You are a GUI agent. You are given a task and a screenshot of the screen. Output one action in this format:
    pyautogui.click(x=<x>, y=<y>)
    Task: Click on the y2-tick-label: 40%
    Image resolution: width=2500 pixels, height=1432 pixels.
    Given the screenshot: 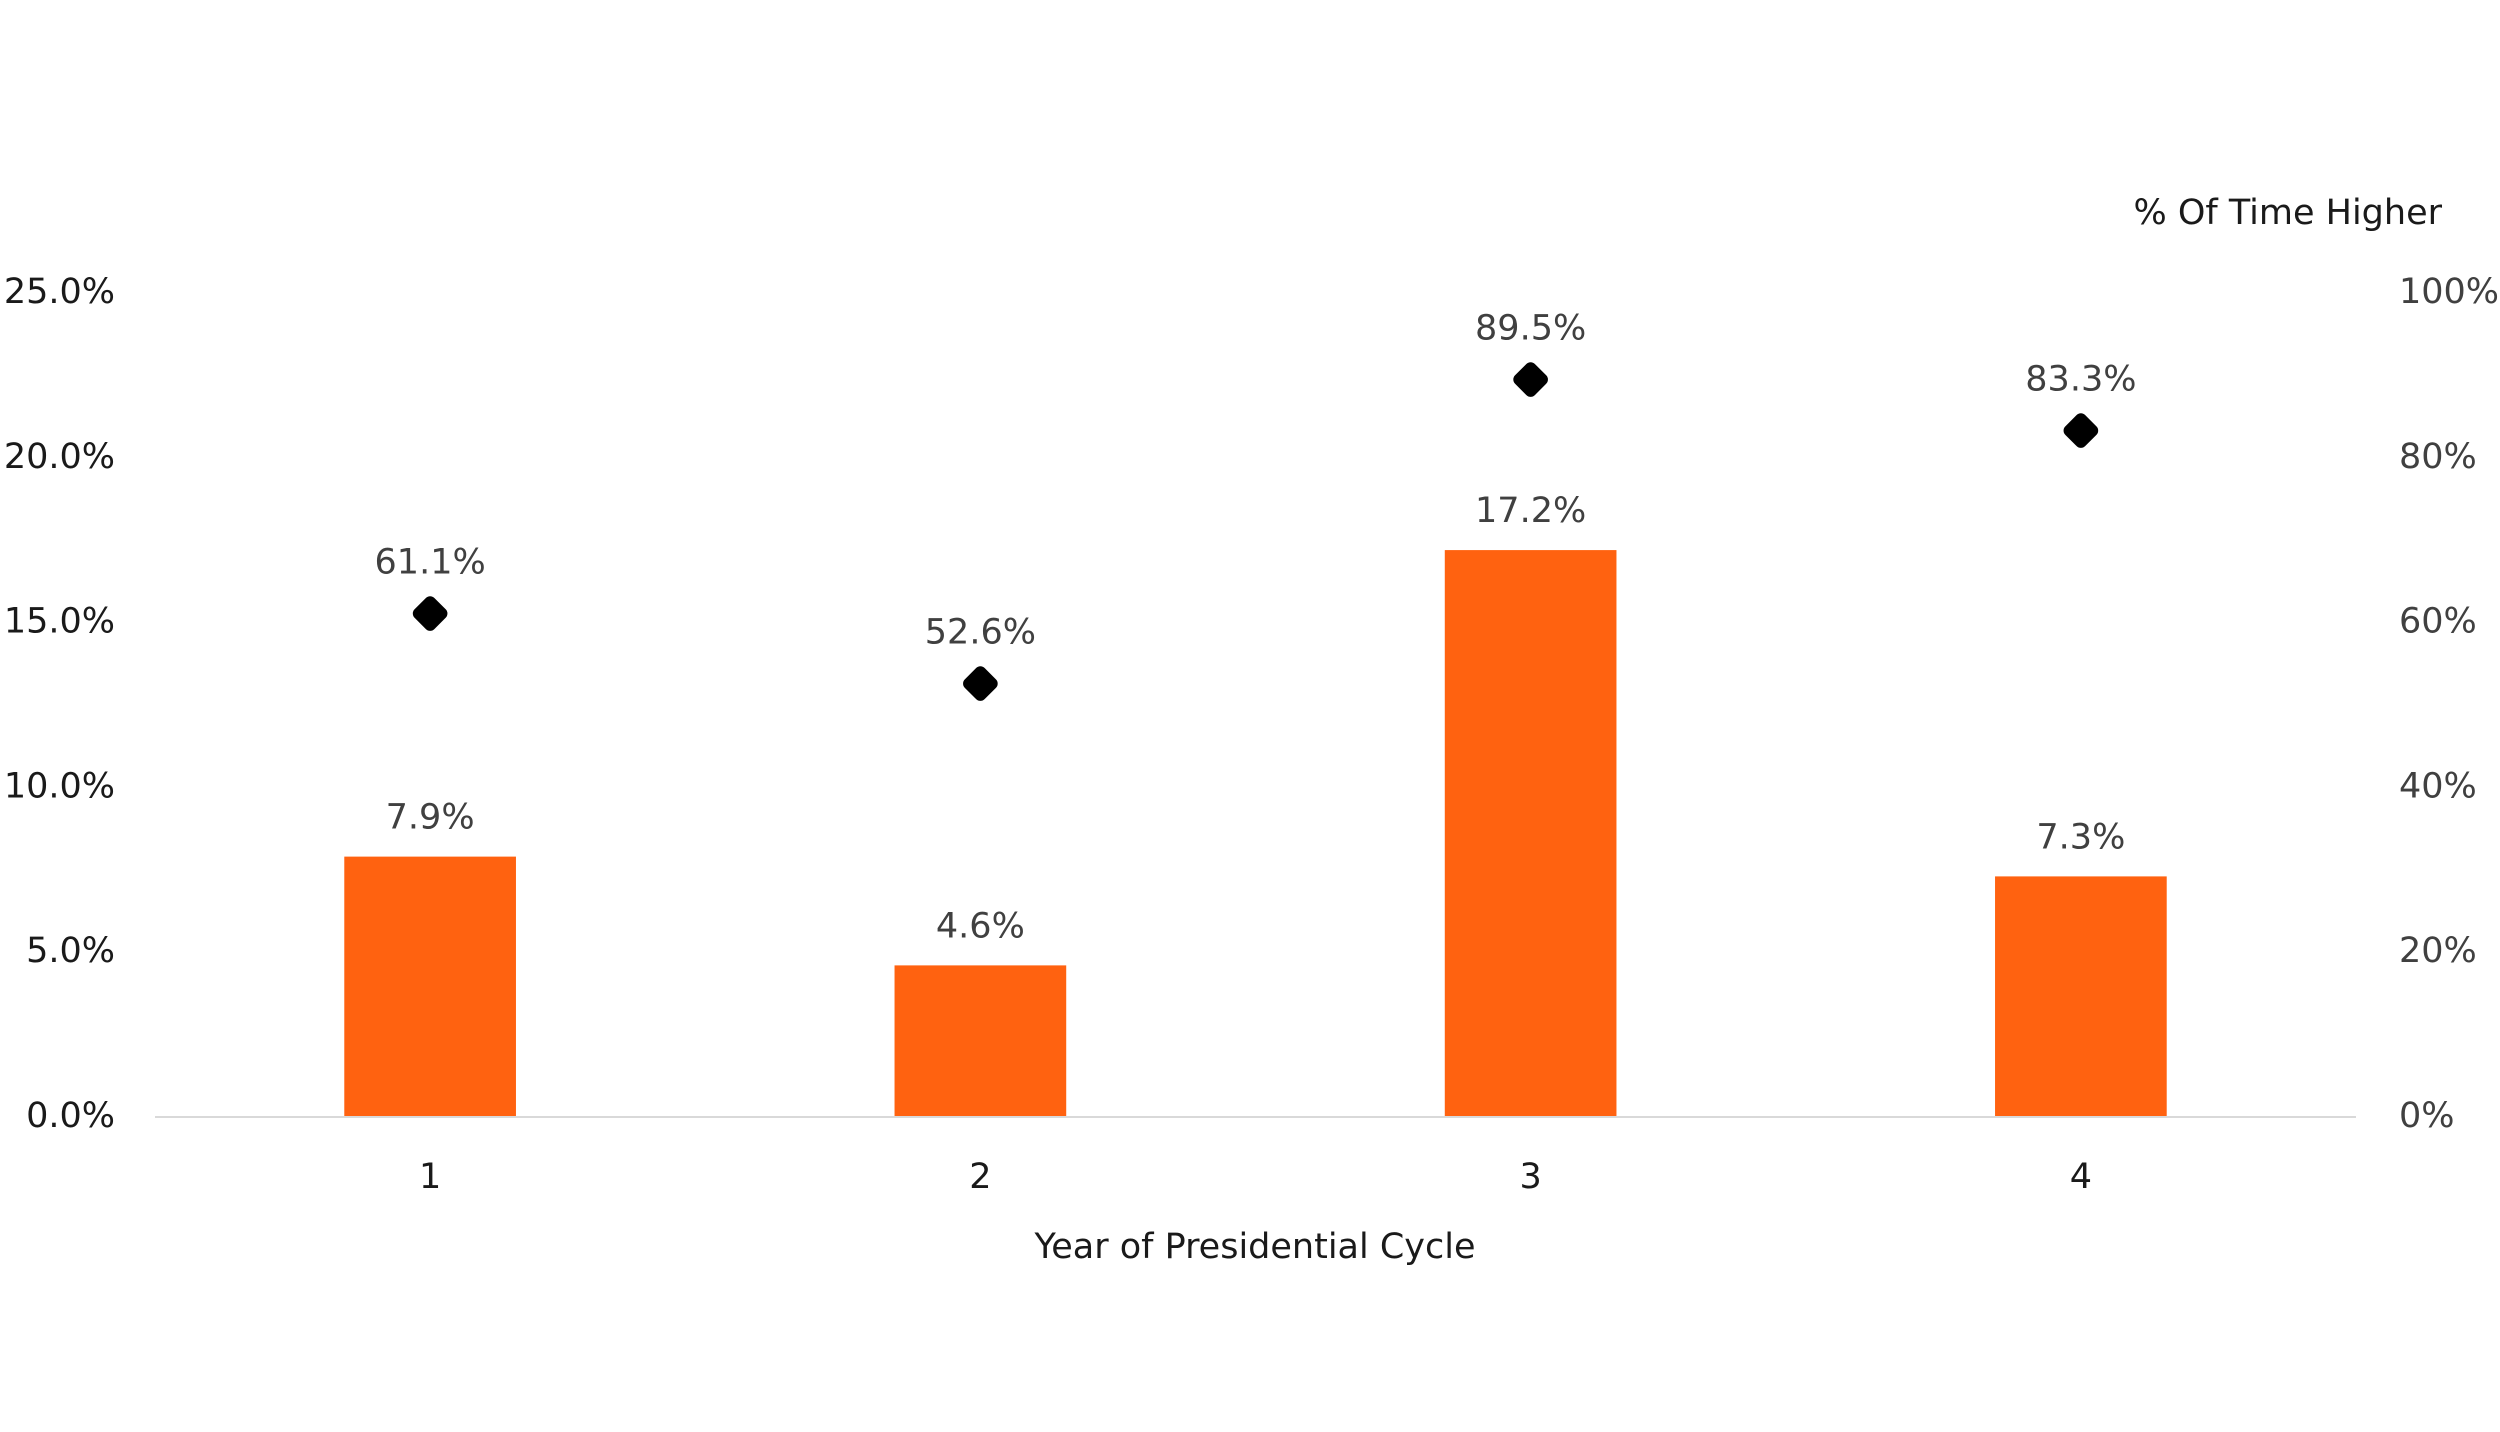 What is the action you would take?
    pyautogui.click(x=2438, y=786)
    